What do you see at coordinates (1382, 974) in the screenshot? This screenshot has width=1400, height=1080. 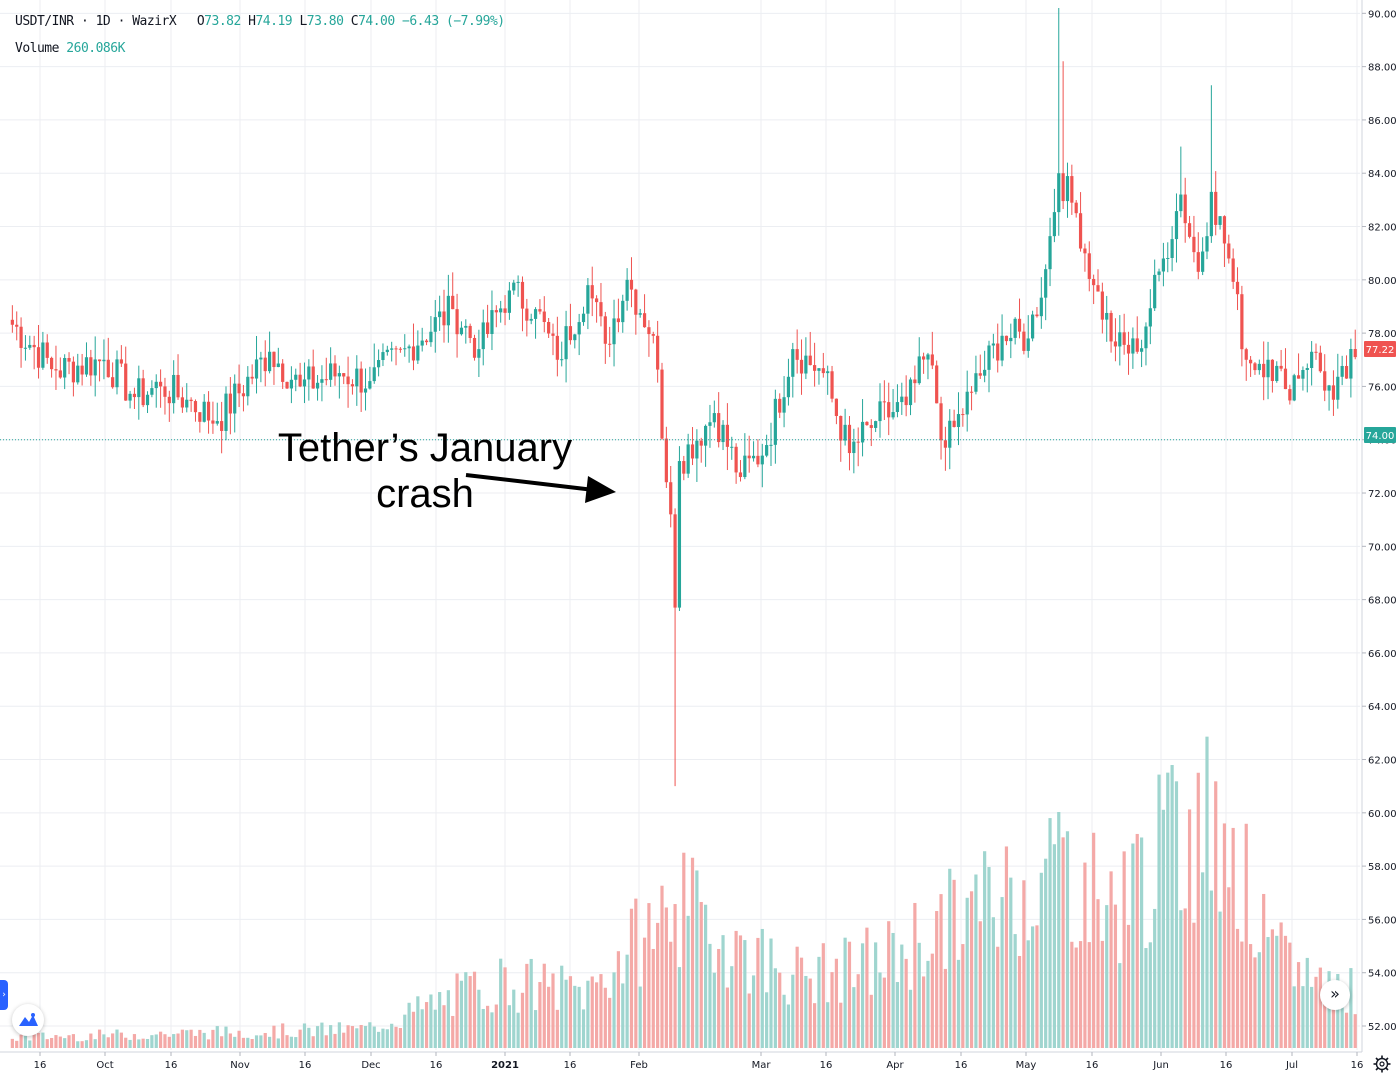 I see `price-tick-label: 54.00` at bounding box center [1382, 974].